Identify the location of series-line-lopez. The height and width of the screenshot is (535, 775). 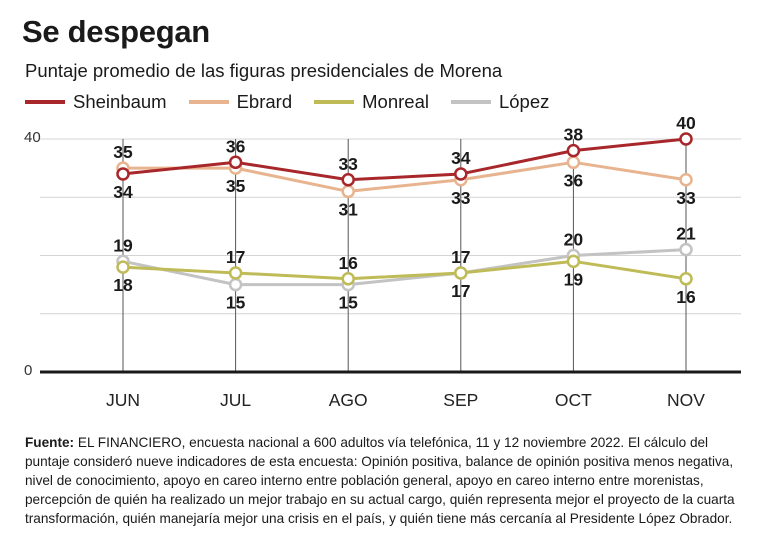
(404, 267).